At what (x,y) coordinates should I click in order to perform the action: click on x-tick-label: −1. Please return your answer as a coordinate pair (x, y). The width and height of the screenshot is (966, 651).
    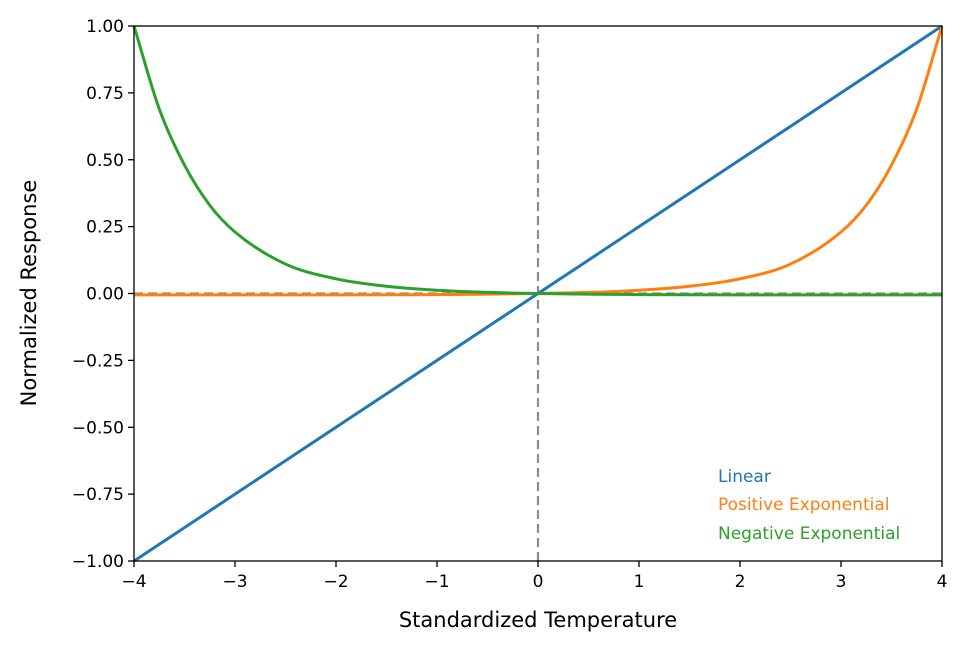
    Looking at the image, I should click on (436, 582).